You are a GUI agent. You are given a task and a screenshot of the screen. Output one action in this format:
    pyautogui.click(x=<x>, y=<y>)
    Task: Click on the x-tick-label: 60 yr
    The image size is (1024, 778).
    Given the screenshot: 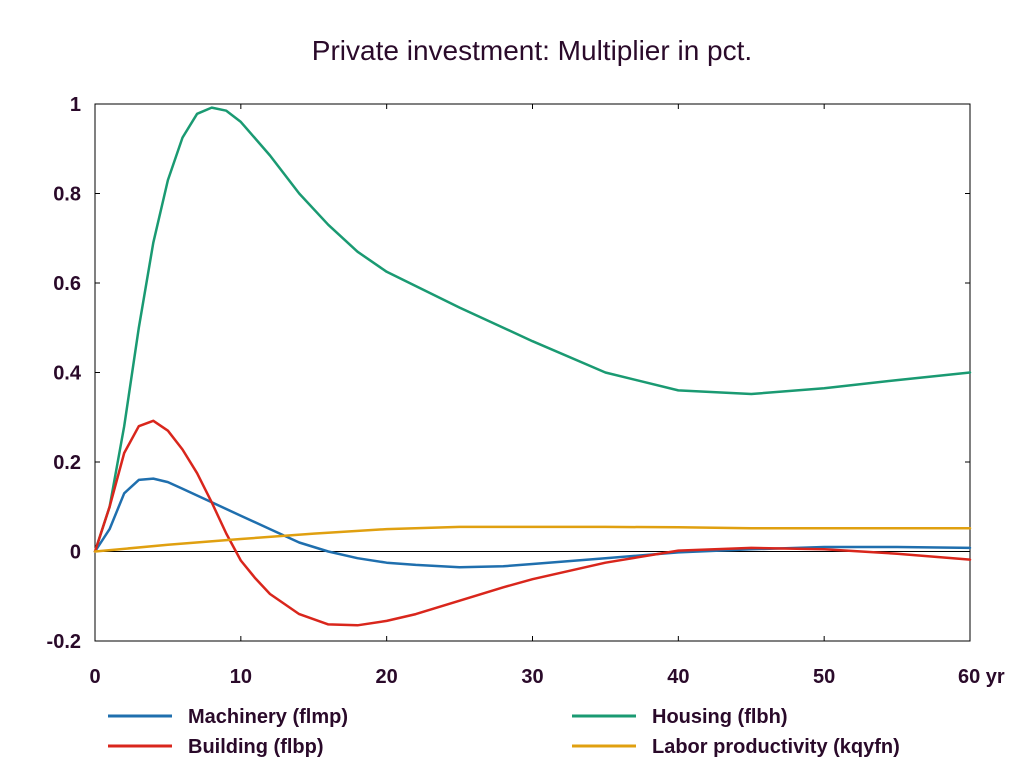 What is the action you would take?
    pyautogui.click(x=981, y=677)
    